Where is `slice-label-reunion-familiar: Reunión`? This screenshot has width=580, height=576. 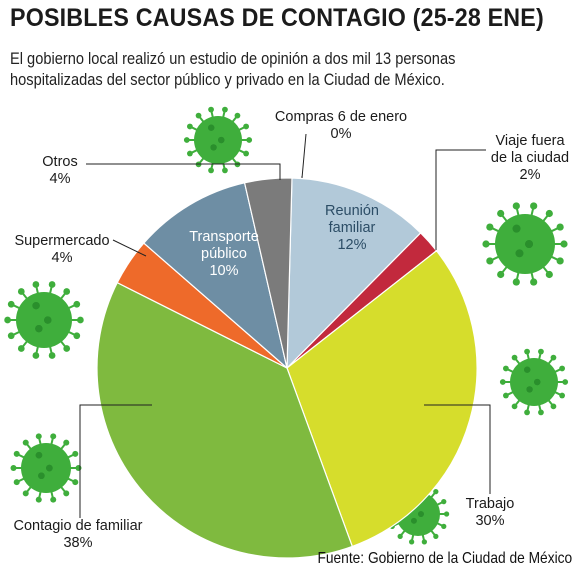
slice-label-reunion-familiar: Reunión is located at coordinates (352, 211).